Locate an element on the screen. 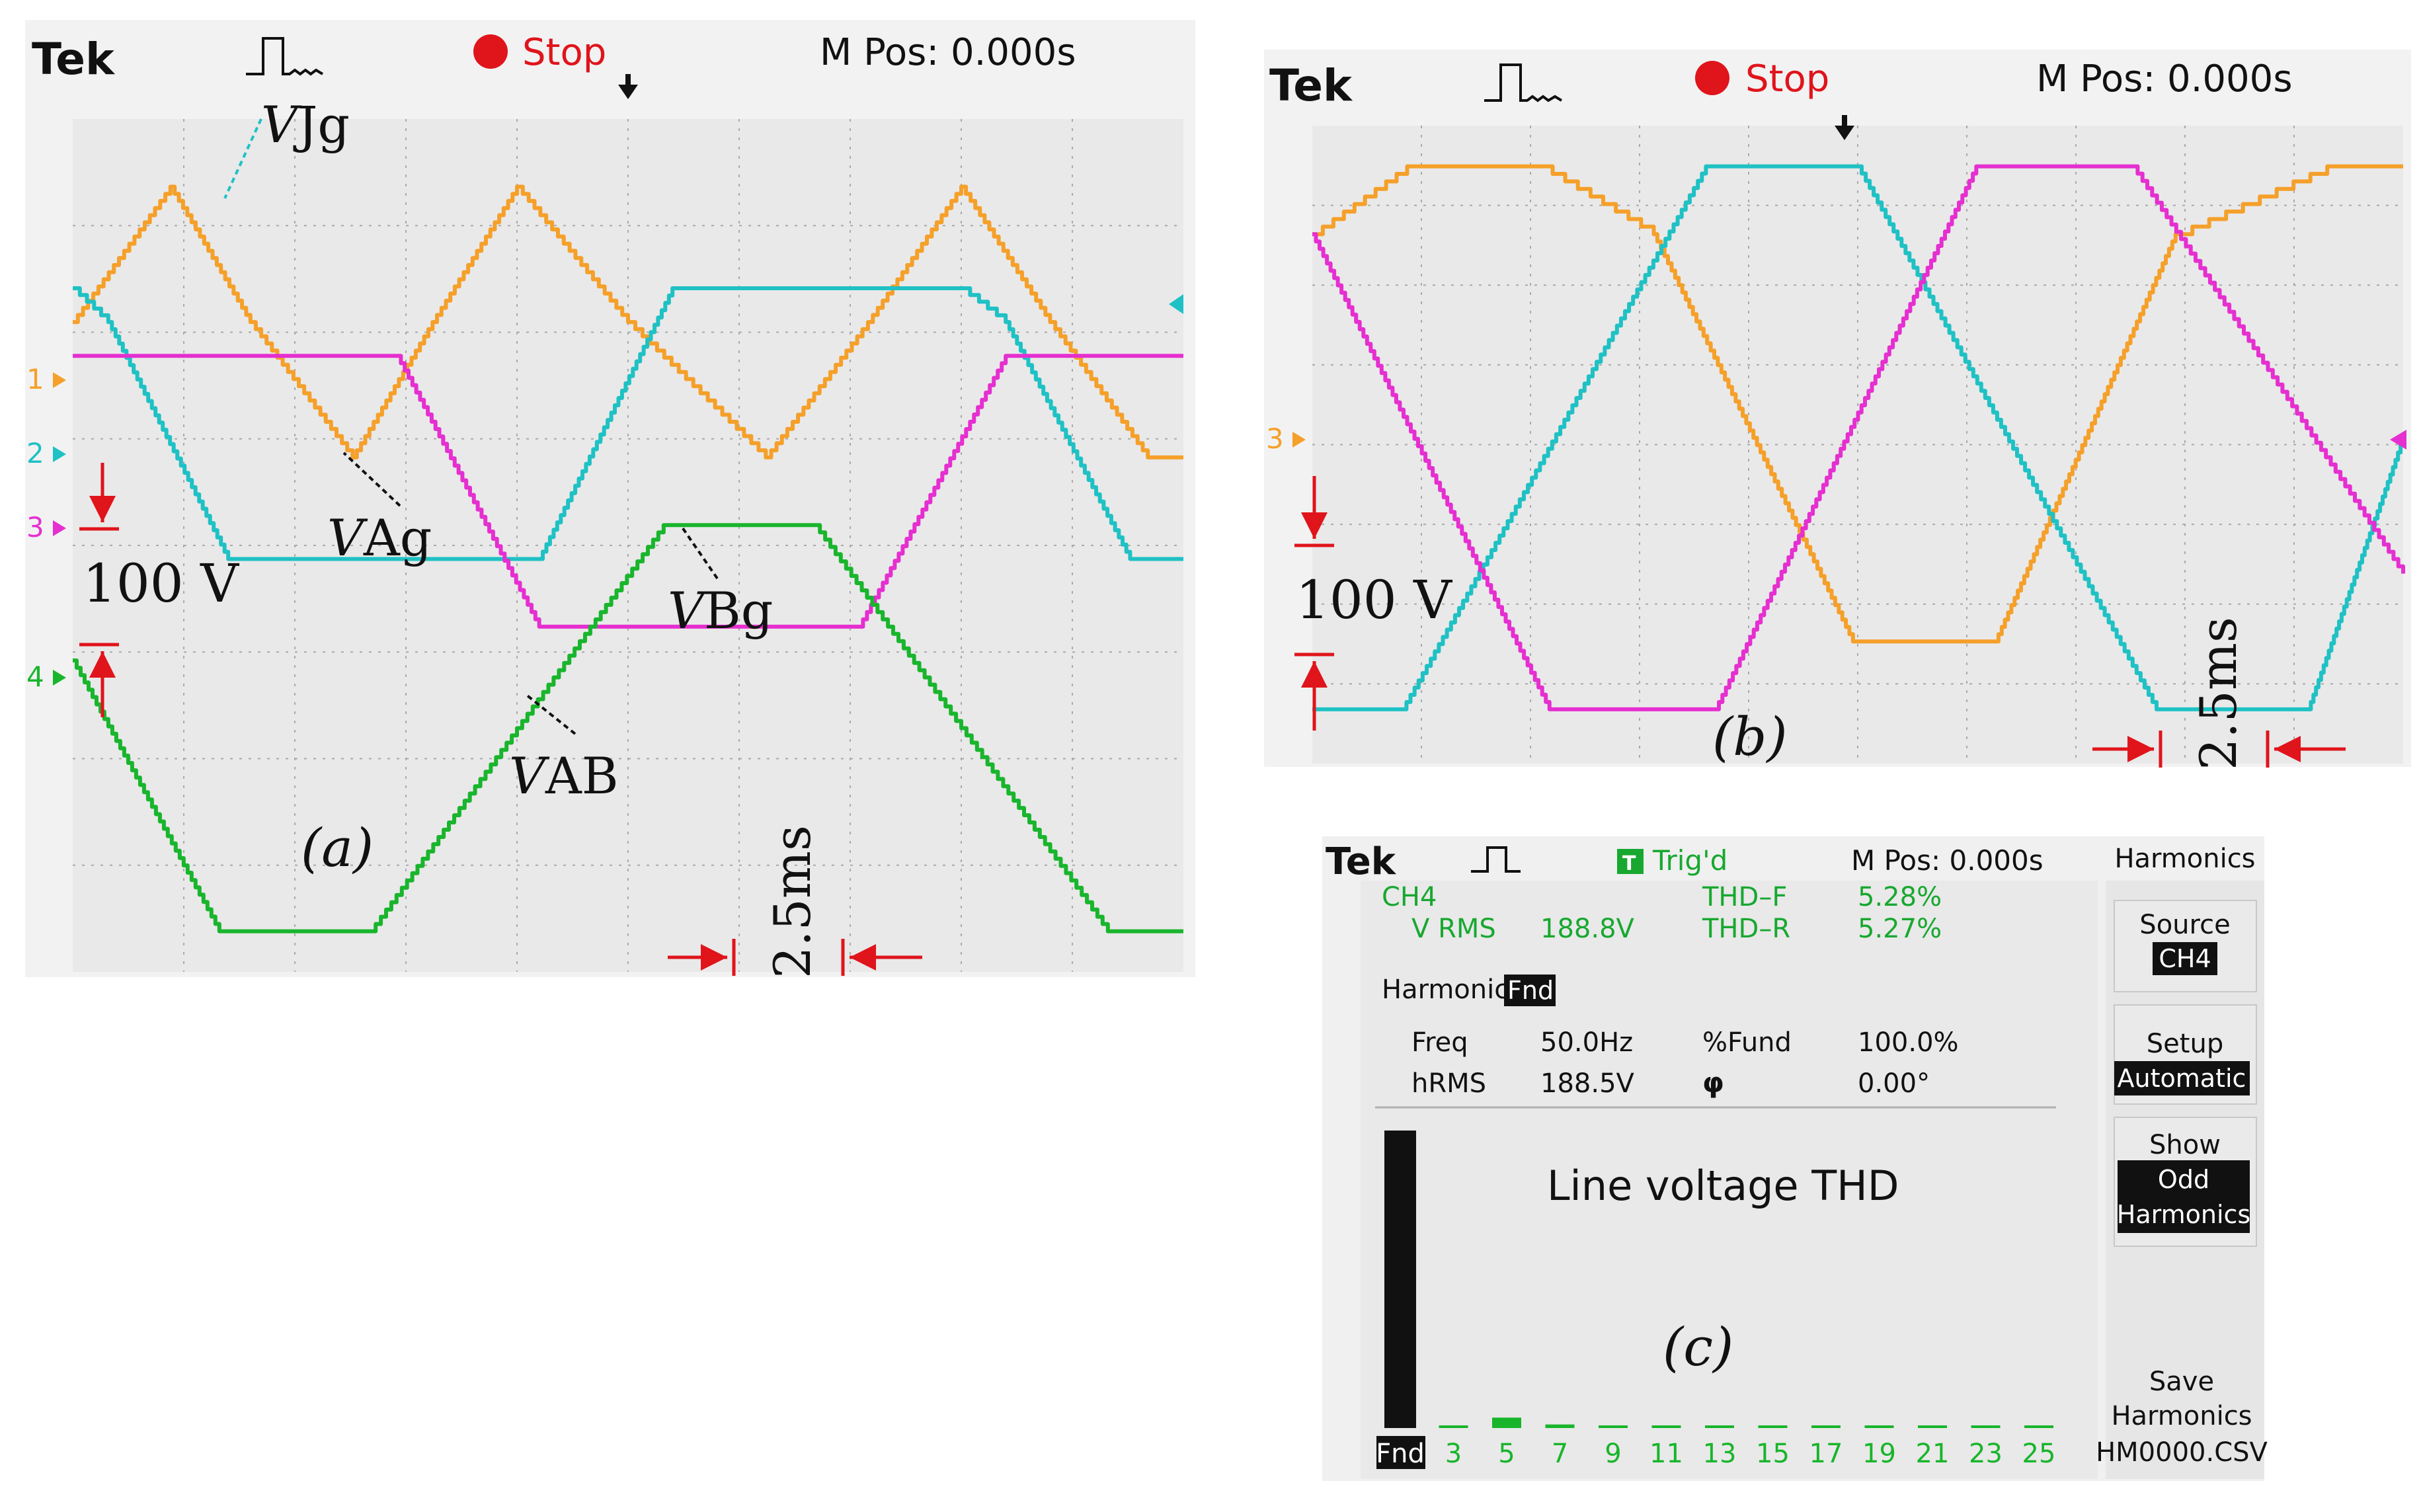 The image size is (2421, 1512). panel-c-caption: (c) is located at coordinates (1698, 1347).